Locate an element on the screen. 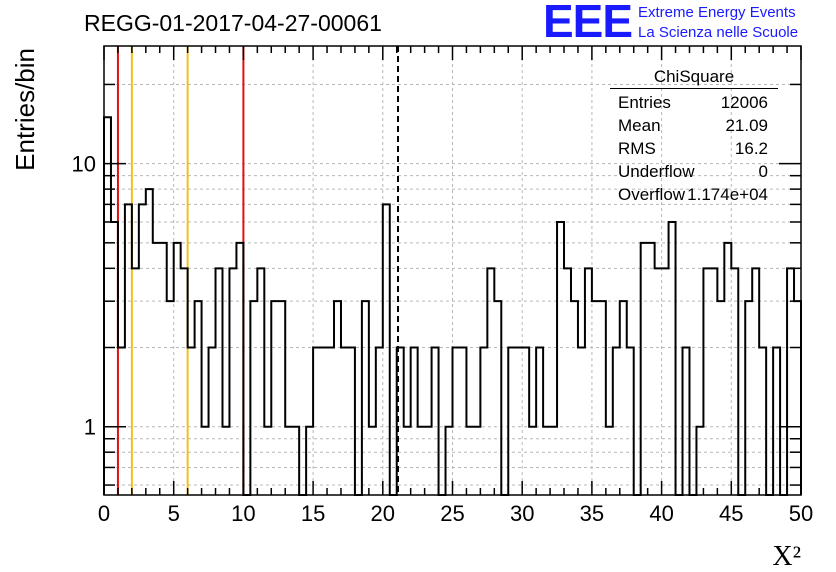  stats-value: 12006 is located at coordinates (744, 102).